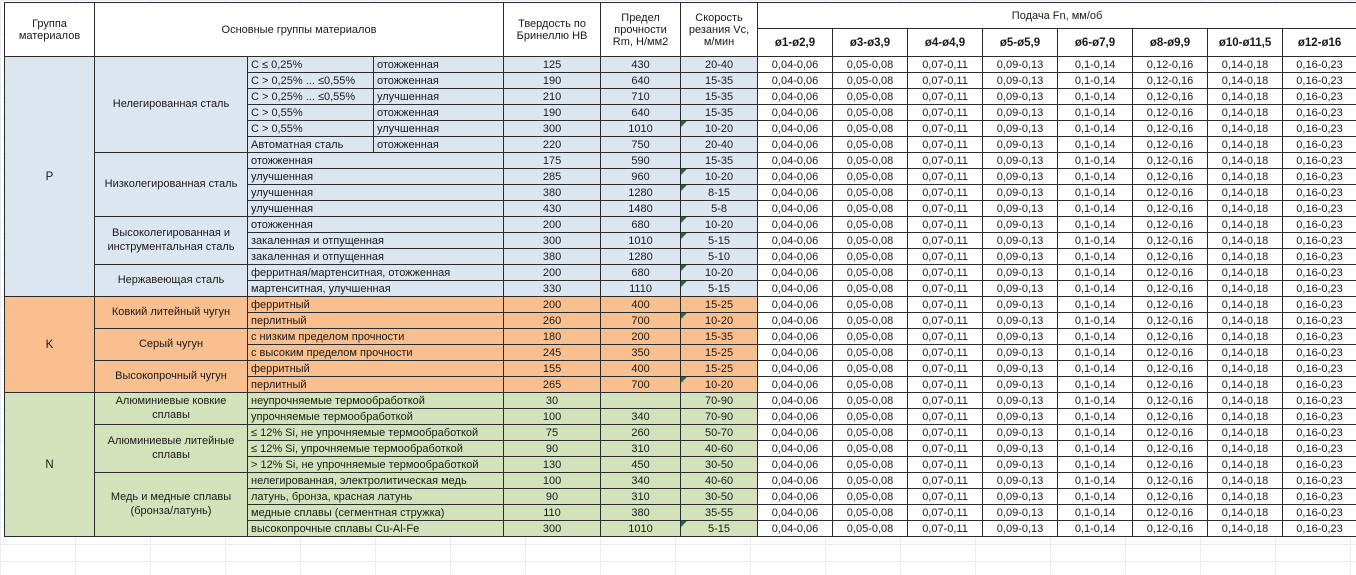 The height and width of the screenshot is (575, 1356). I want to click on header-material-group: Группа материалов, so click(50, 30).